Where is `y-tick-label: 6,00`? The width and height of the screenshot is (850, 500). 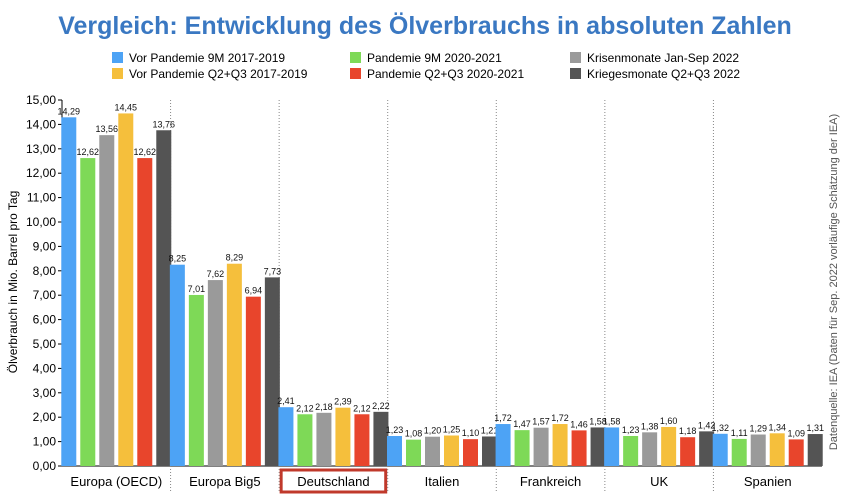
y-tick-label: 6,00 is located at coordinates (45, 320).